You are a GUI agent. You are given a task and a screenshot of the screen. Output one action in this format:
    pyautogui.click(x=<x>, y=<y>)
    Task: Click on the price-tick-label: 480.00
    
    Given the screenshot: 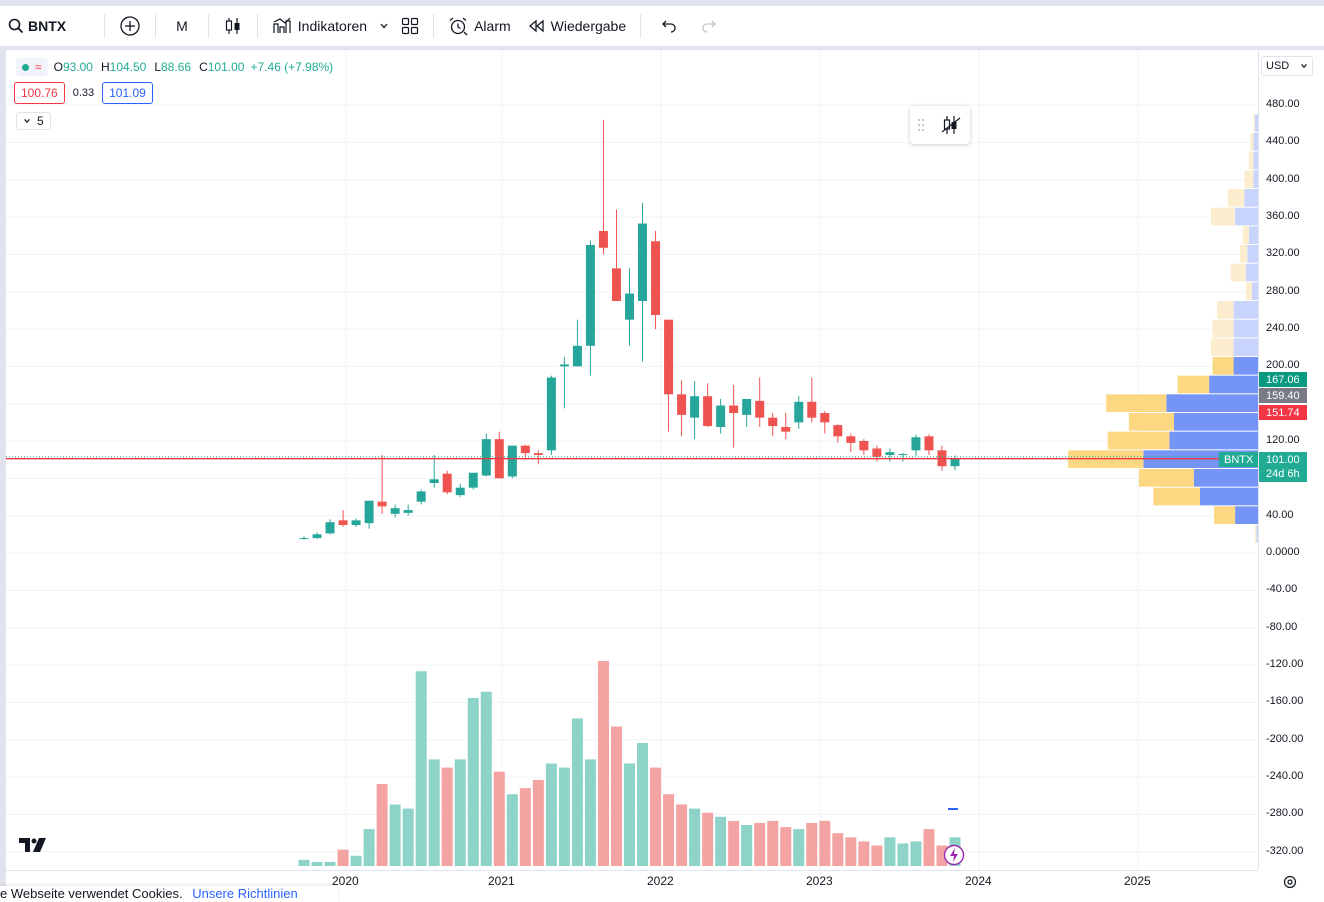 What is the action you would take?
    pyautogui.click(x=1283, y=104)
    